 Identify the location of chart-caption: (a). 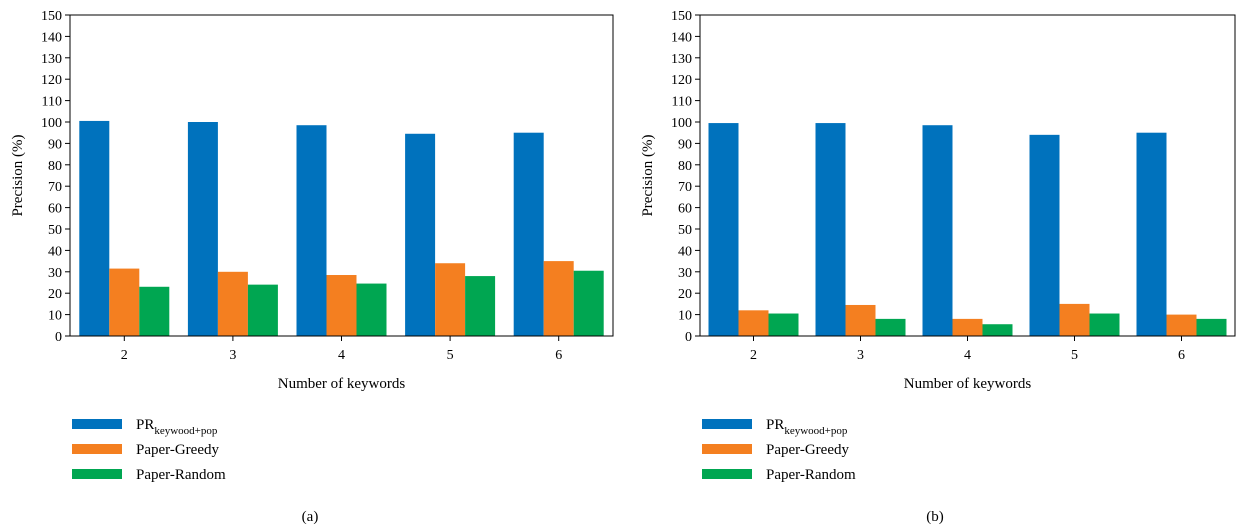
(310, 517).